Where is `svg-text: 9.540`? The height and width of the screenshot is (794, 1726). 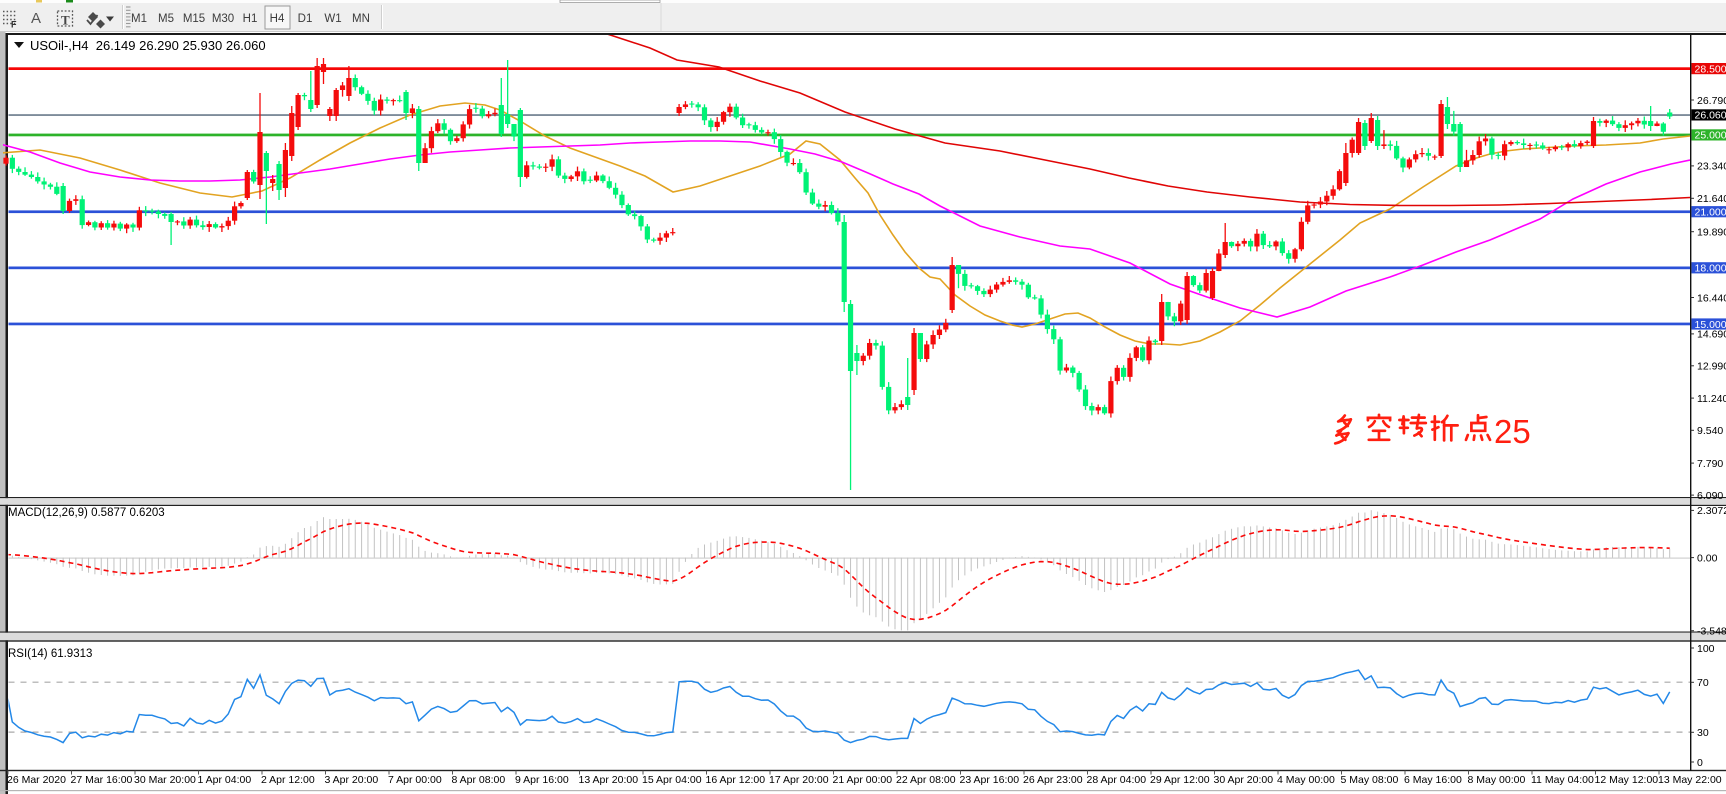
svg-text: 9.540 is located at coordinates (1710, 431).